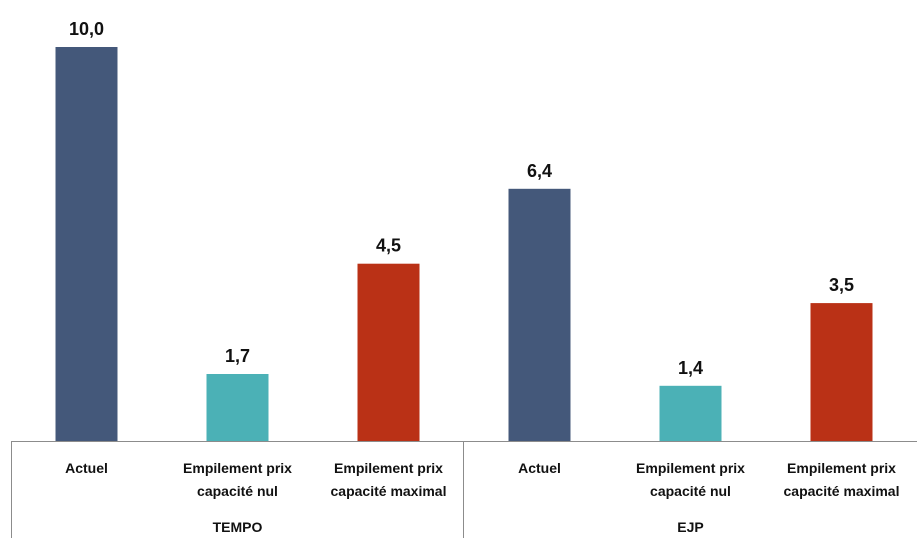 This screenshot has width=917, height=538. What do you see at coordinates (238, 527) in the screenshot?
I see `group-label: TEMPO` at bounding box center [238, 527].